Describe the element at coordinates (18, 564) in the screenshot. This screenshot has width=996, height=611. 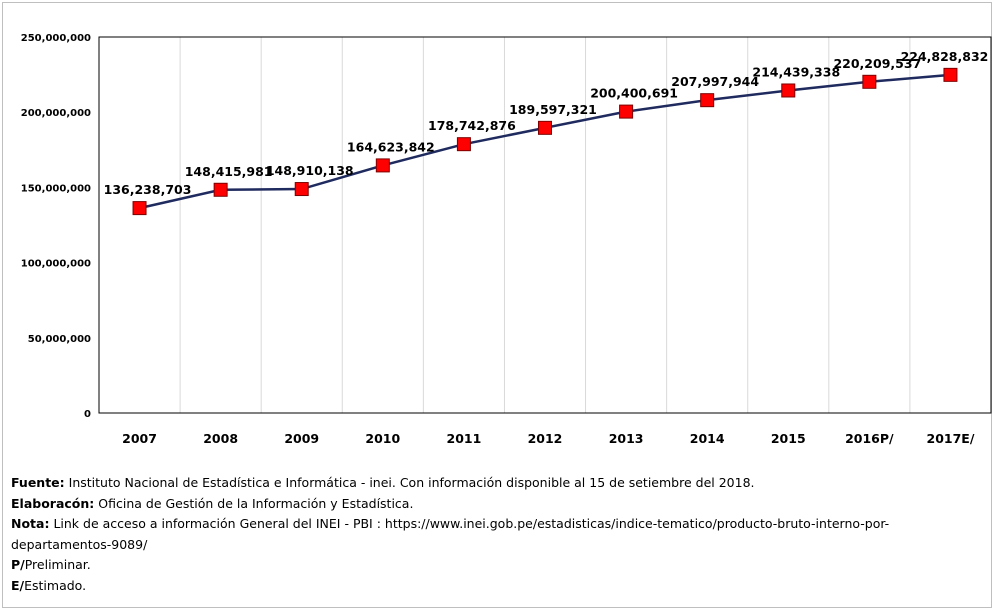
I see `p-label: P/` at that location.